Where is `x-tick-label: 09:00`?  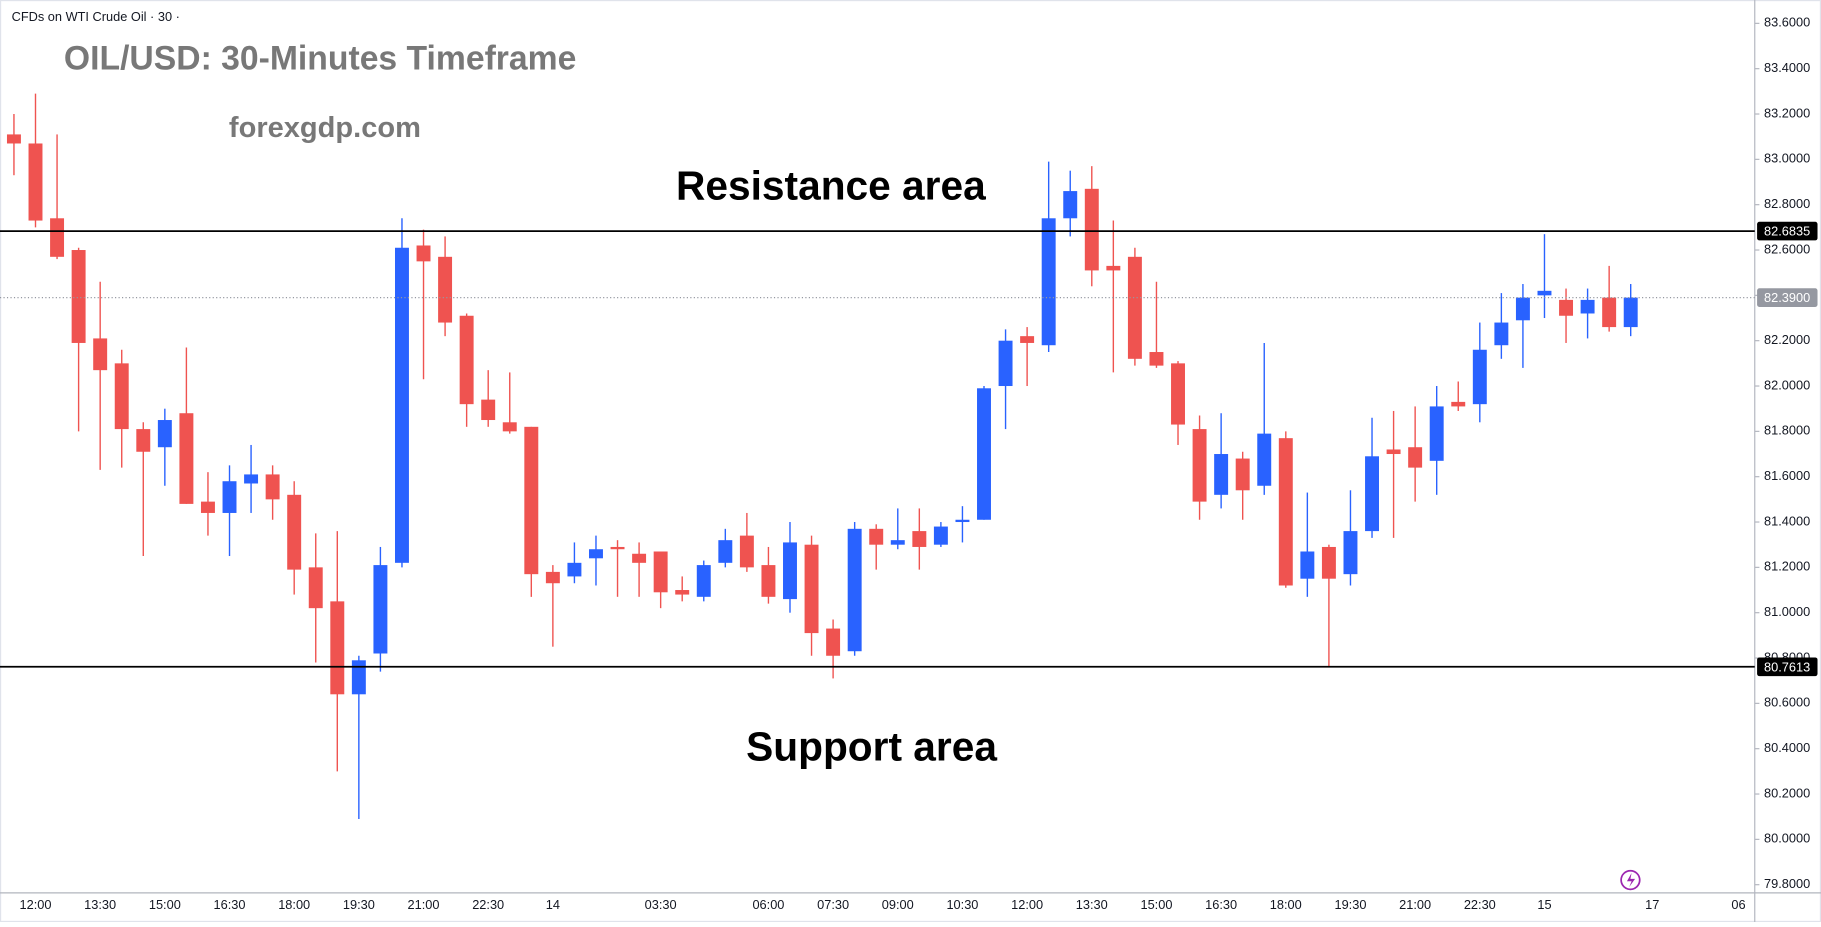
x-tick-label: 09:00 is located at coordinates (898, 904).